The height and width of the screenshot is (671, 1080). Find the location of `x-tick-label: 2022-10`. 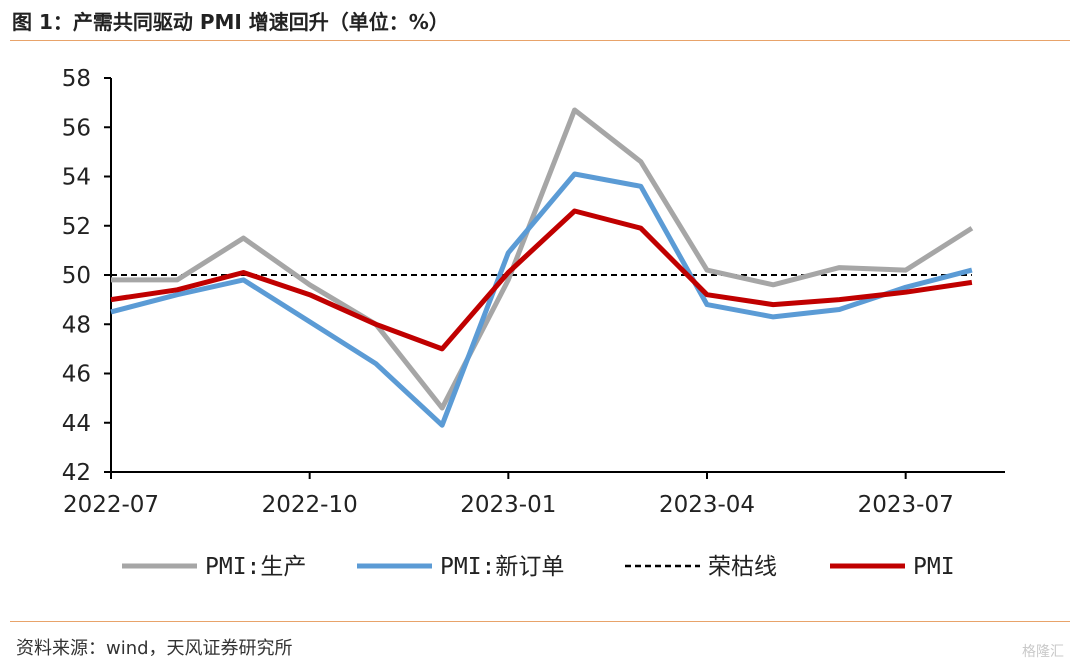

x-tick-label: 2022-10 is located at coordinates (310, 505).